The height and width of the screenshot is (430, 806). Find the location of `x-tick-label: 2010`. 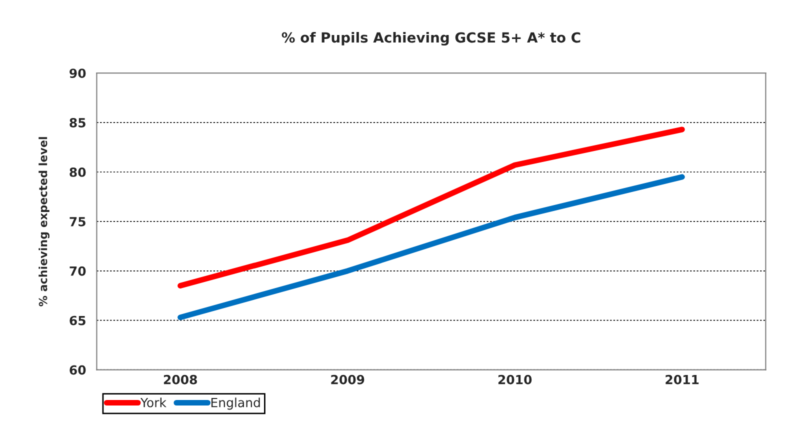

x-tick-label: 2010 is located at coordinates (515, 379).